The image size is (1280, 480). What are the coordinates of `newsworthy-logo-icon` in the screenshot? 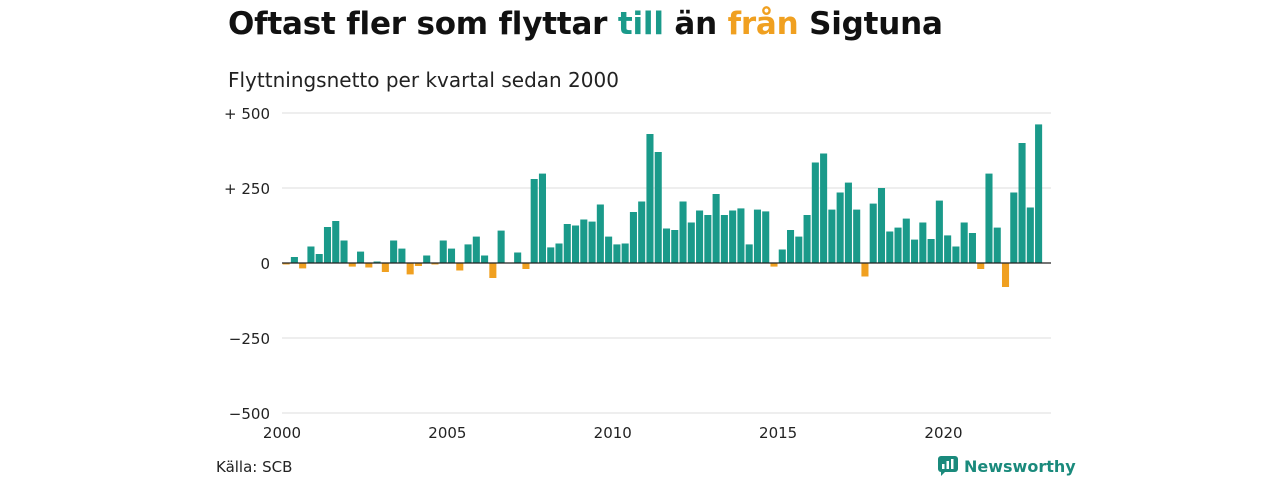 It's located at (948, 466).